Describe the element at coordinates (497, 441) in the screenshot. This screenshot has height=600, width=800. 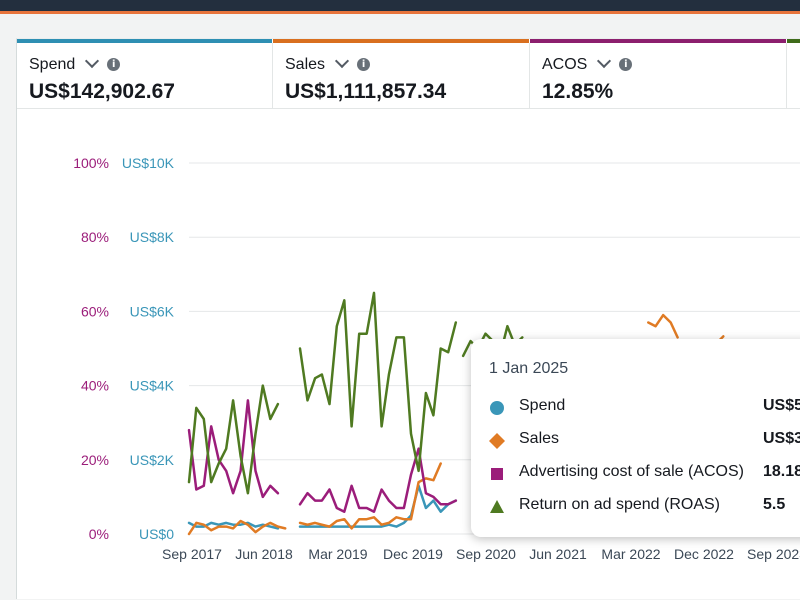
I see `diamond-icon` at that location.